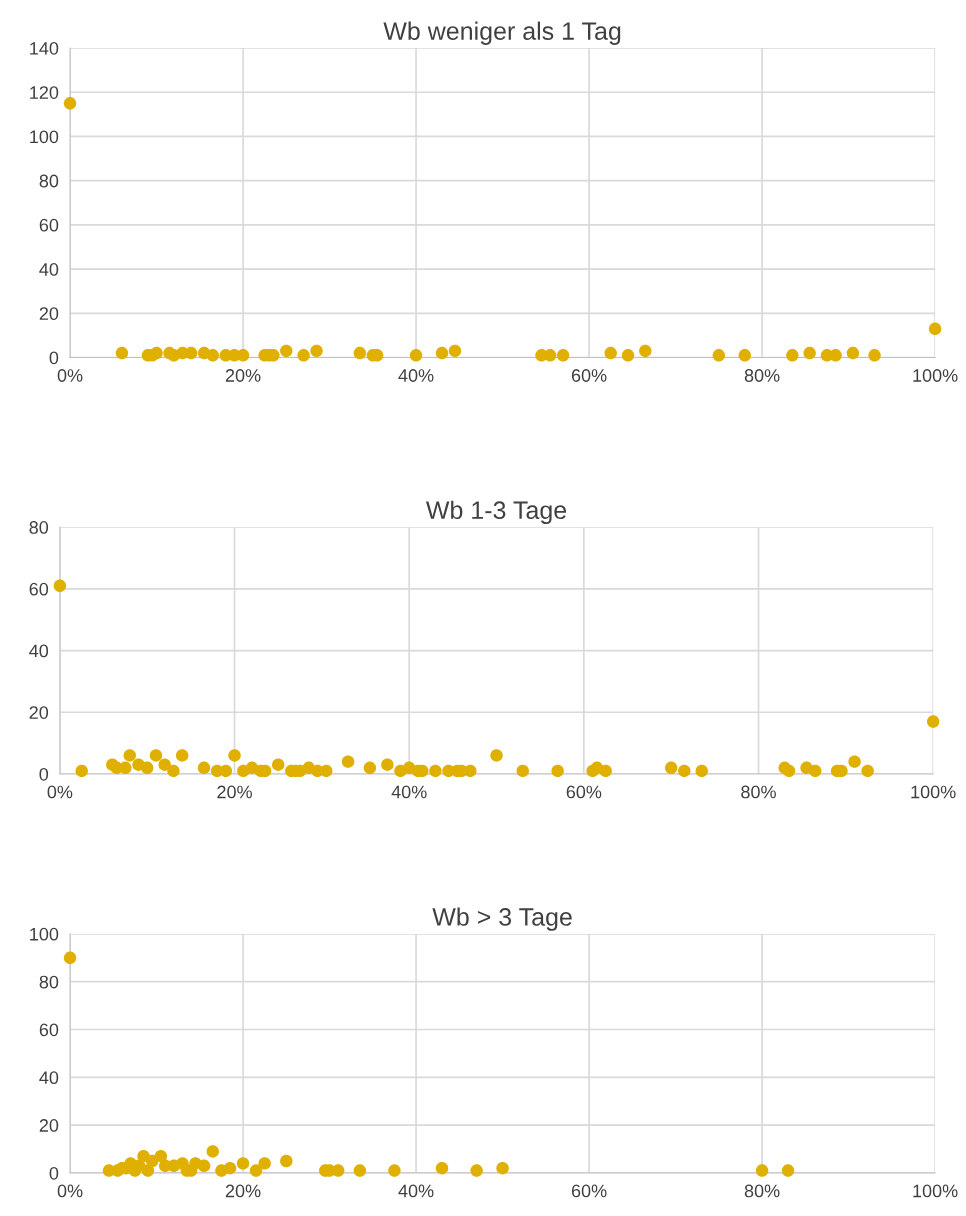  What do you see at coordinates (44, 92) in the screenshot?
I see `y-tick-label: 120` at bounding box center [44, 92].